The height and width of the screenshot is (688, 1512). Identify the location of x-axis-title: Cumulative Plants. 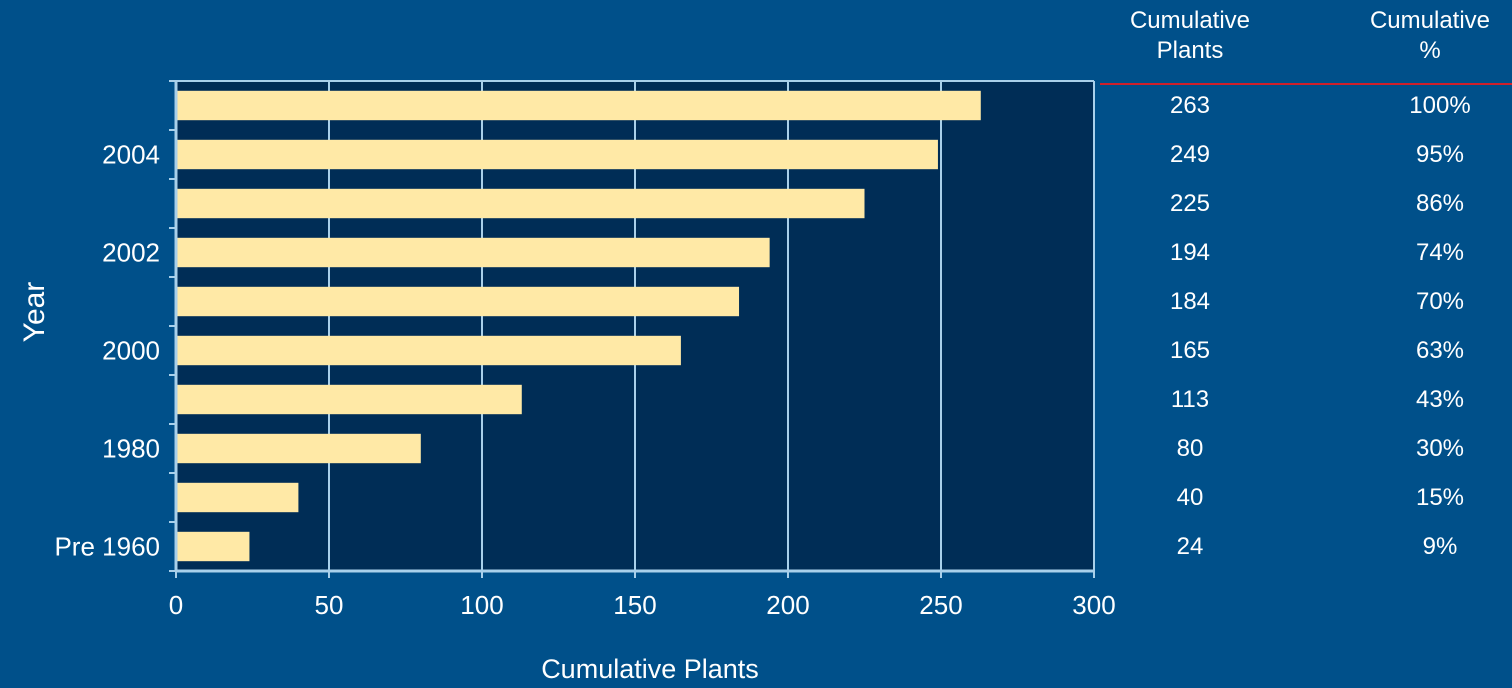
(650, 669).